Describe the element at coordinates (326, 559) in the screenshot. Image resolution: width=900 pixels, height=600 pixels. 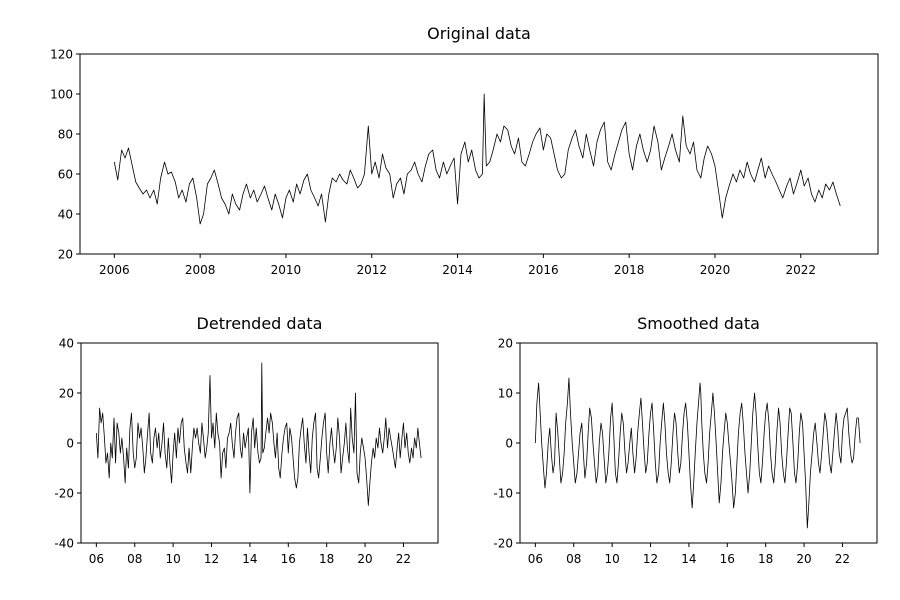
I see `detrended-x-tick-label: 18` at that location.